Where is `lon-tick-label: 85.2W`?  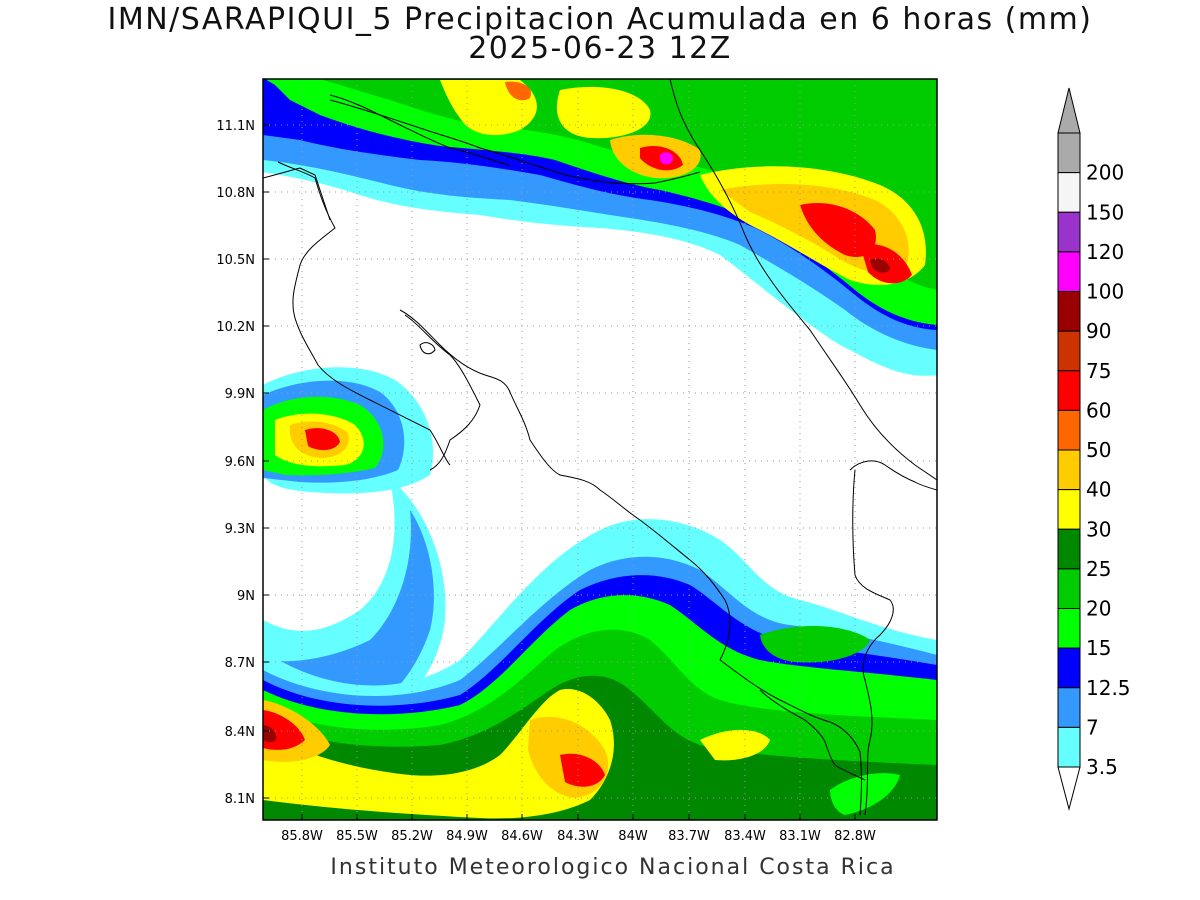 lon-tick-label: 85.2W is located at coordinates (412, 836).